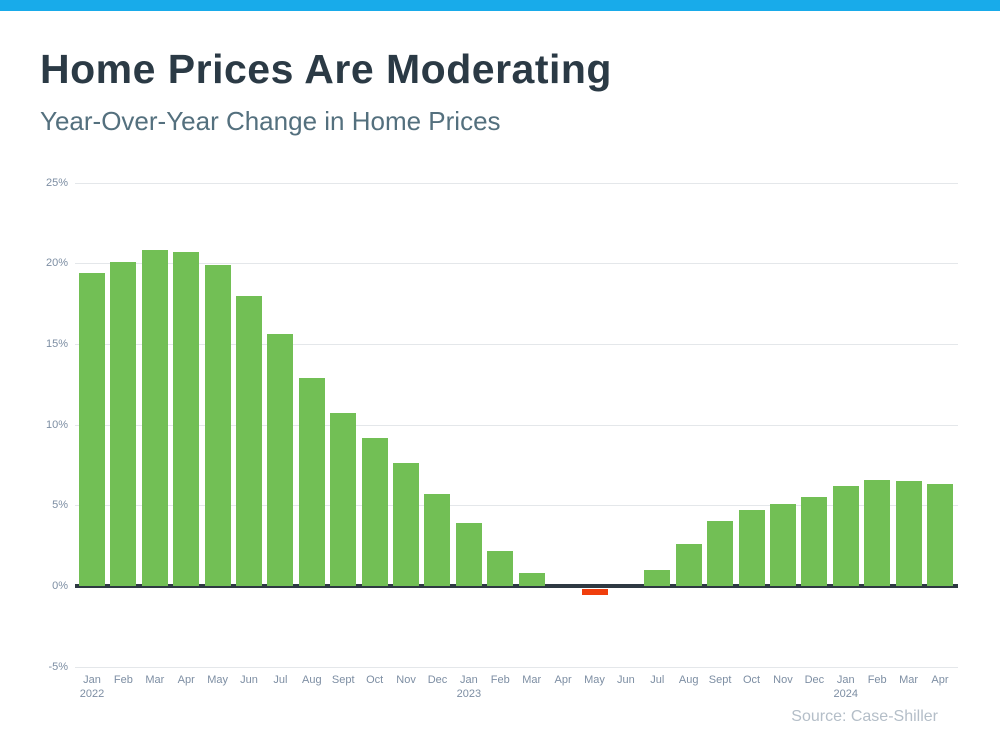 Image resolution: width=1000 pixels, height=750 pixels. Describe the element at coordinates (516, 586) in the screenshot. I see `zero-axis-line` at that location.